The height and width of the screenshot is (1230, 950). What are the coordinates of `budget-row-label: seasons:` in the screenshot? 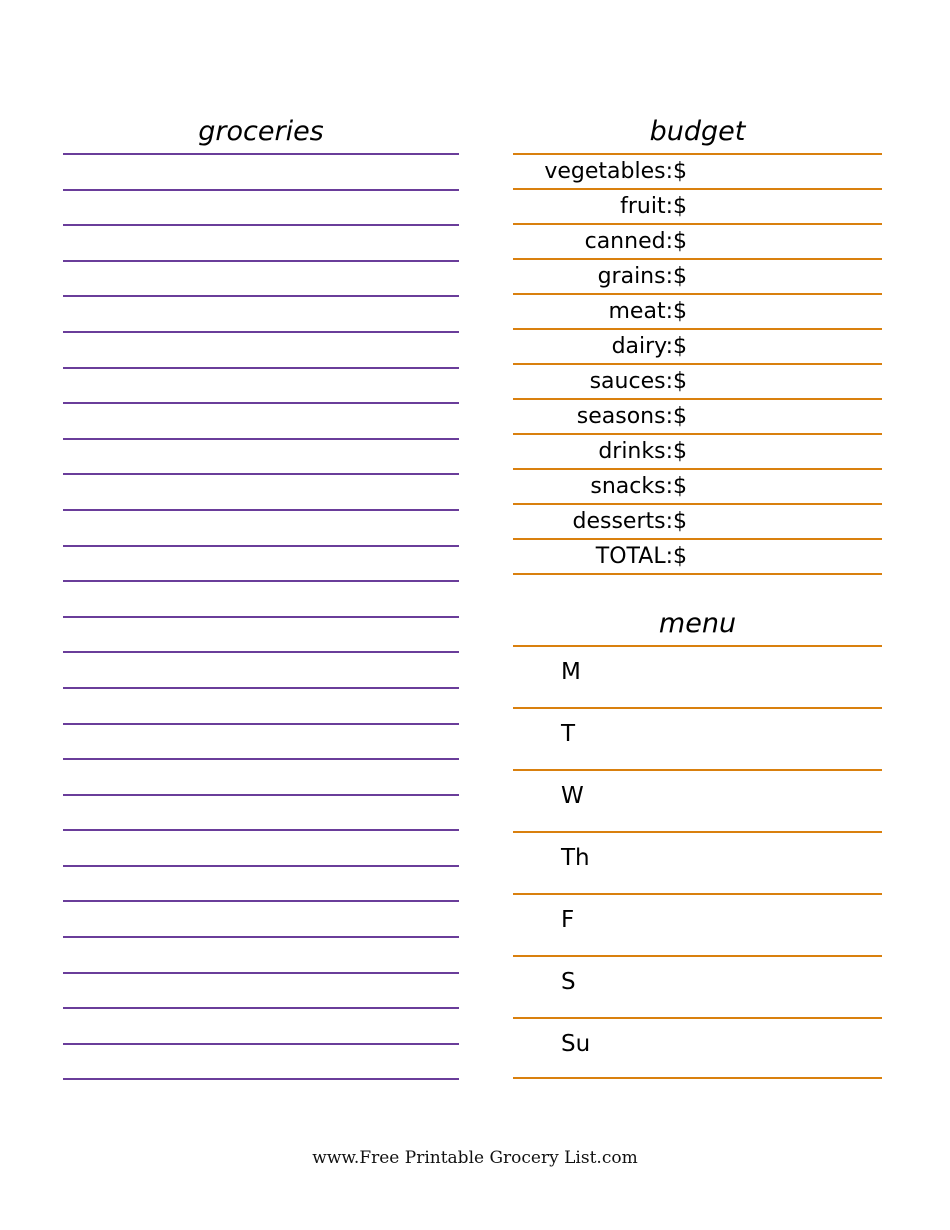 It's located at (593, 416).